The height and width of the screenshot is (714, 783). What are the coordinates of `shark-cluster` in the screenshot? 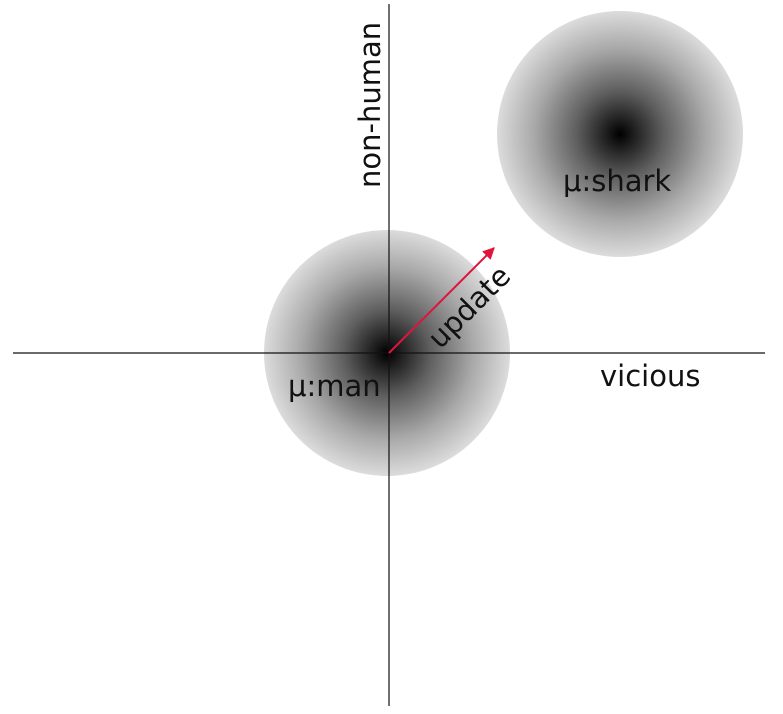 It's located at (620, 134).